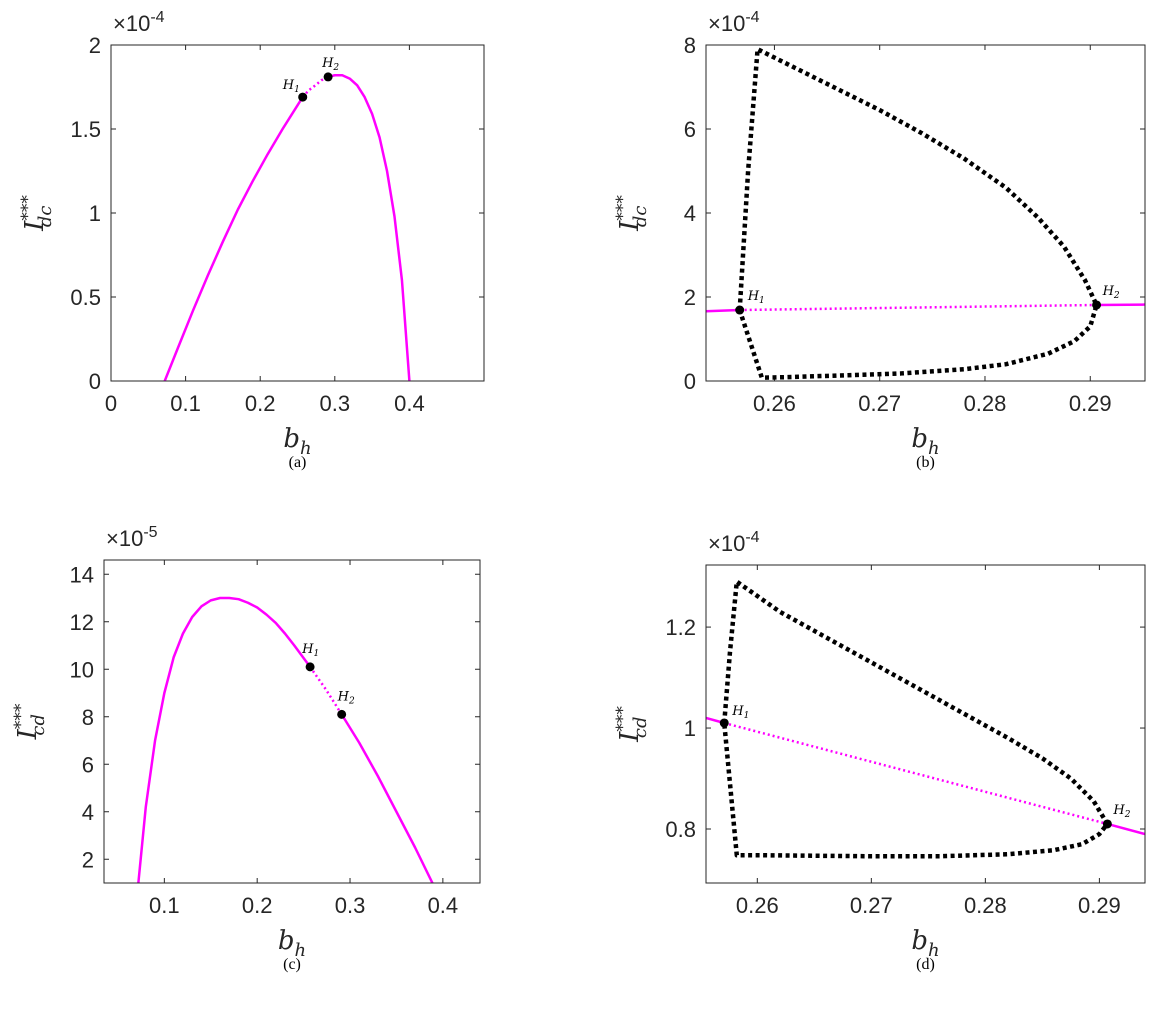 Image resolution: width=1173 pixels, height=1019 pixels. I want to click on y-tick-label: 6, so click(88, 764).